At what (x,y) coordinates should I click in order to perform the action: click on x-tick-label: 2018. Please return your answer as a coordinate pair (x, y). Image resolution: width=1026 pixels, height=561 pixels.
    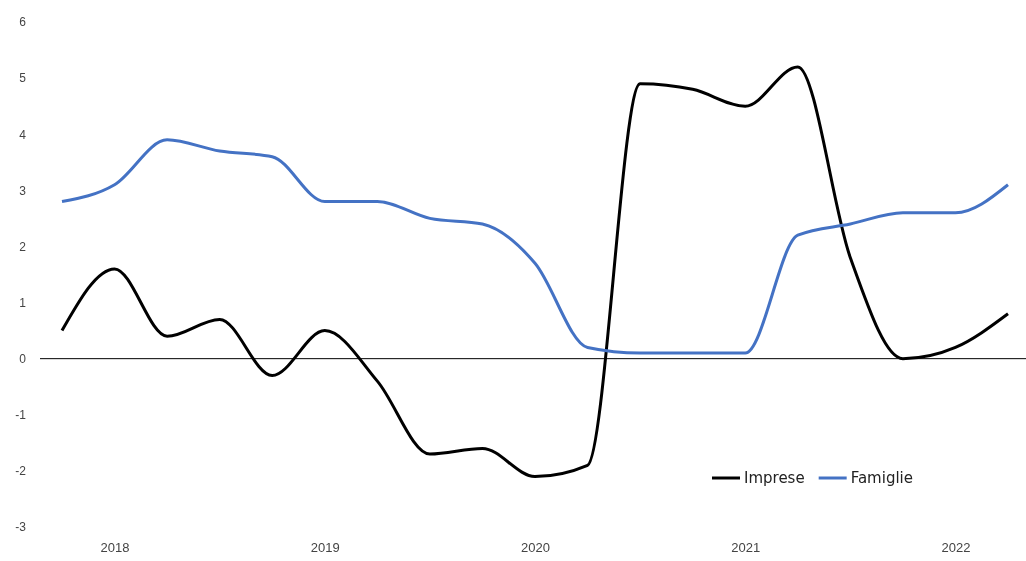
    Looking at the image, I should click on (115, 547).